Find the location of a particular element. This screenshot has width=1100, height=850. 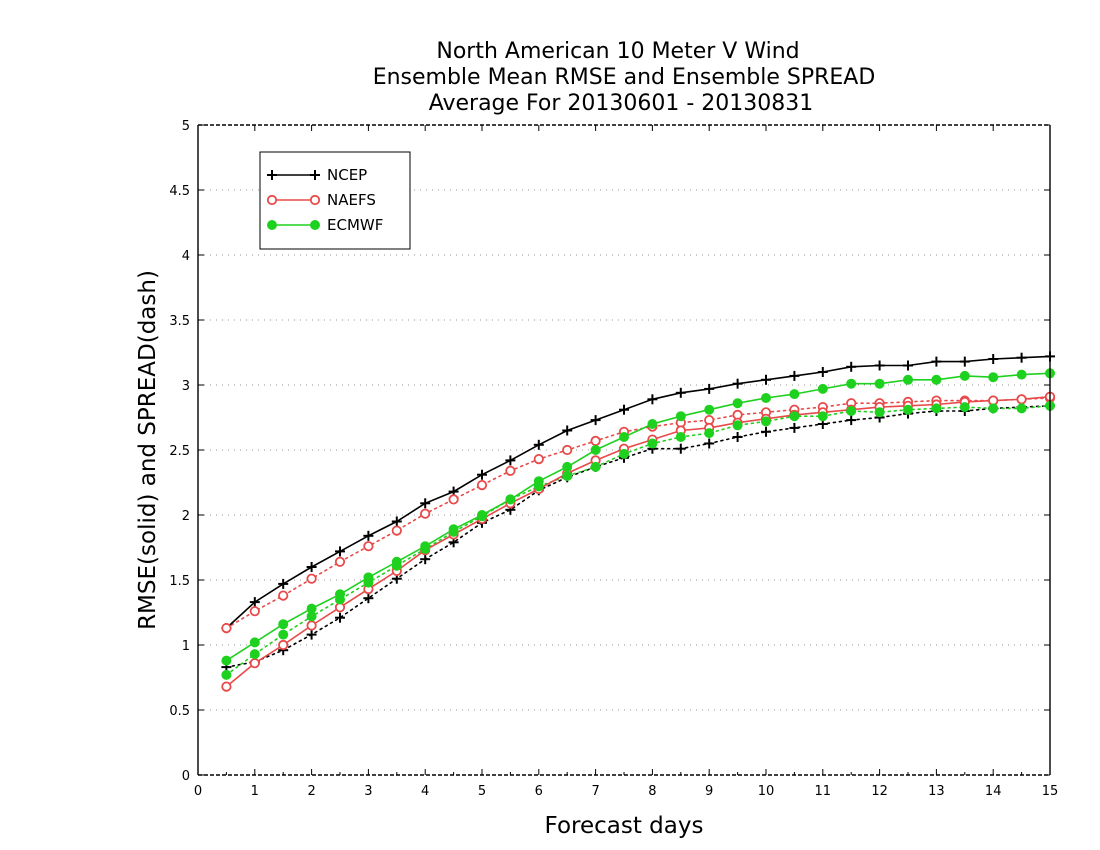

y-tick-label-8: 4 is located at coordinates (186, 256).